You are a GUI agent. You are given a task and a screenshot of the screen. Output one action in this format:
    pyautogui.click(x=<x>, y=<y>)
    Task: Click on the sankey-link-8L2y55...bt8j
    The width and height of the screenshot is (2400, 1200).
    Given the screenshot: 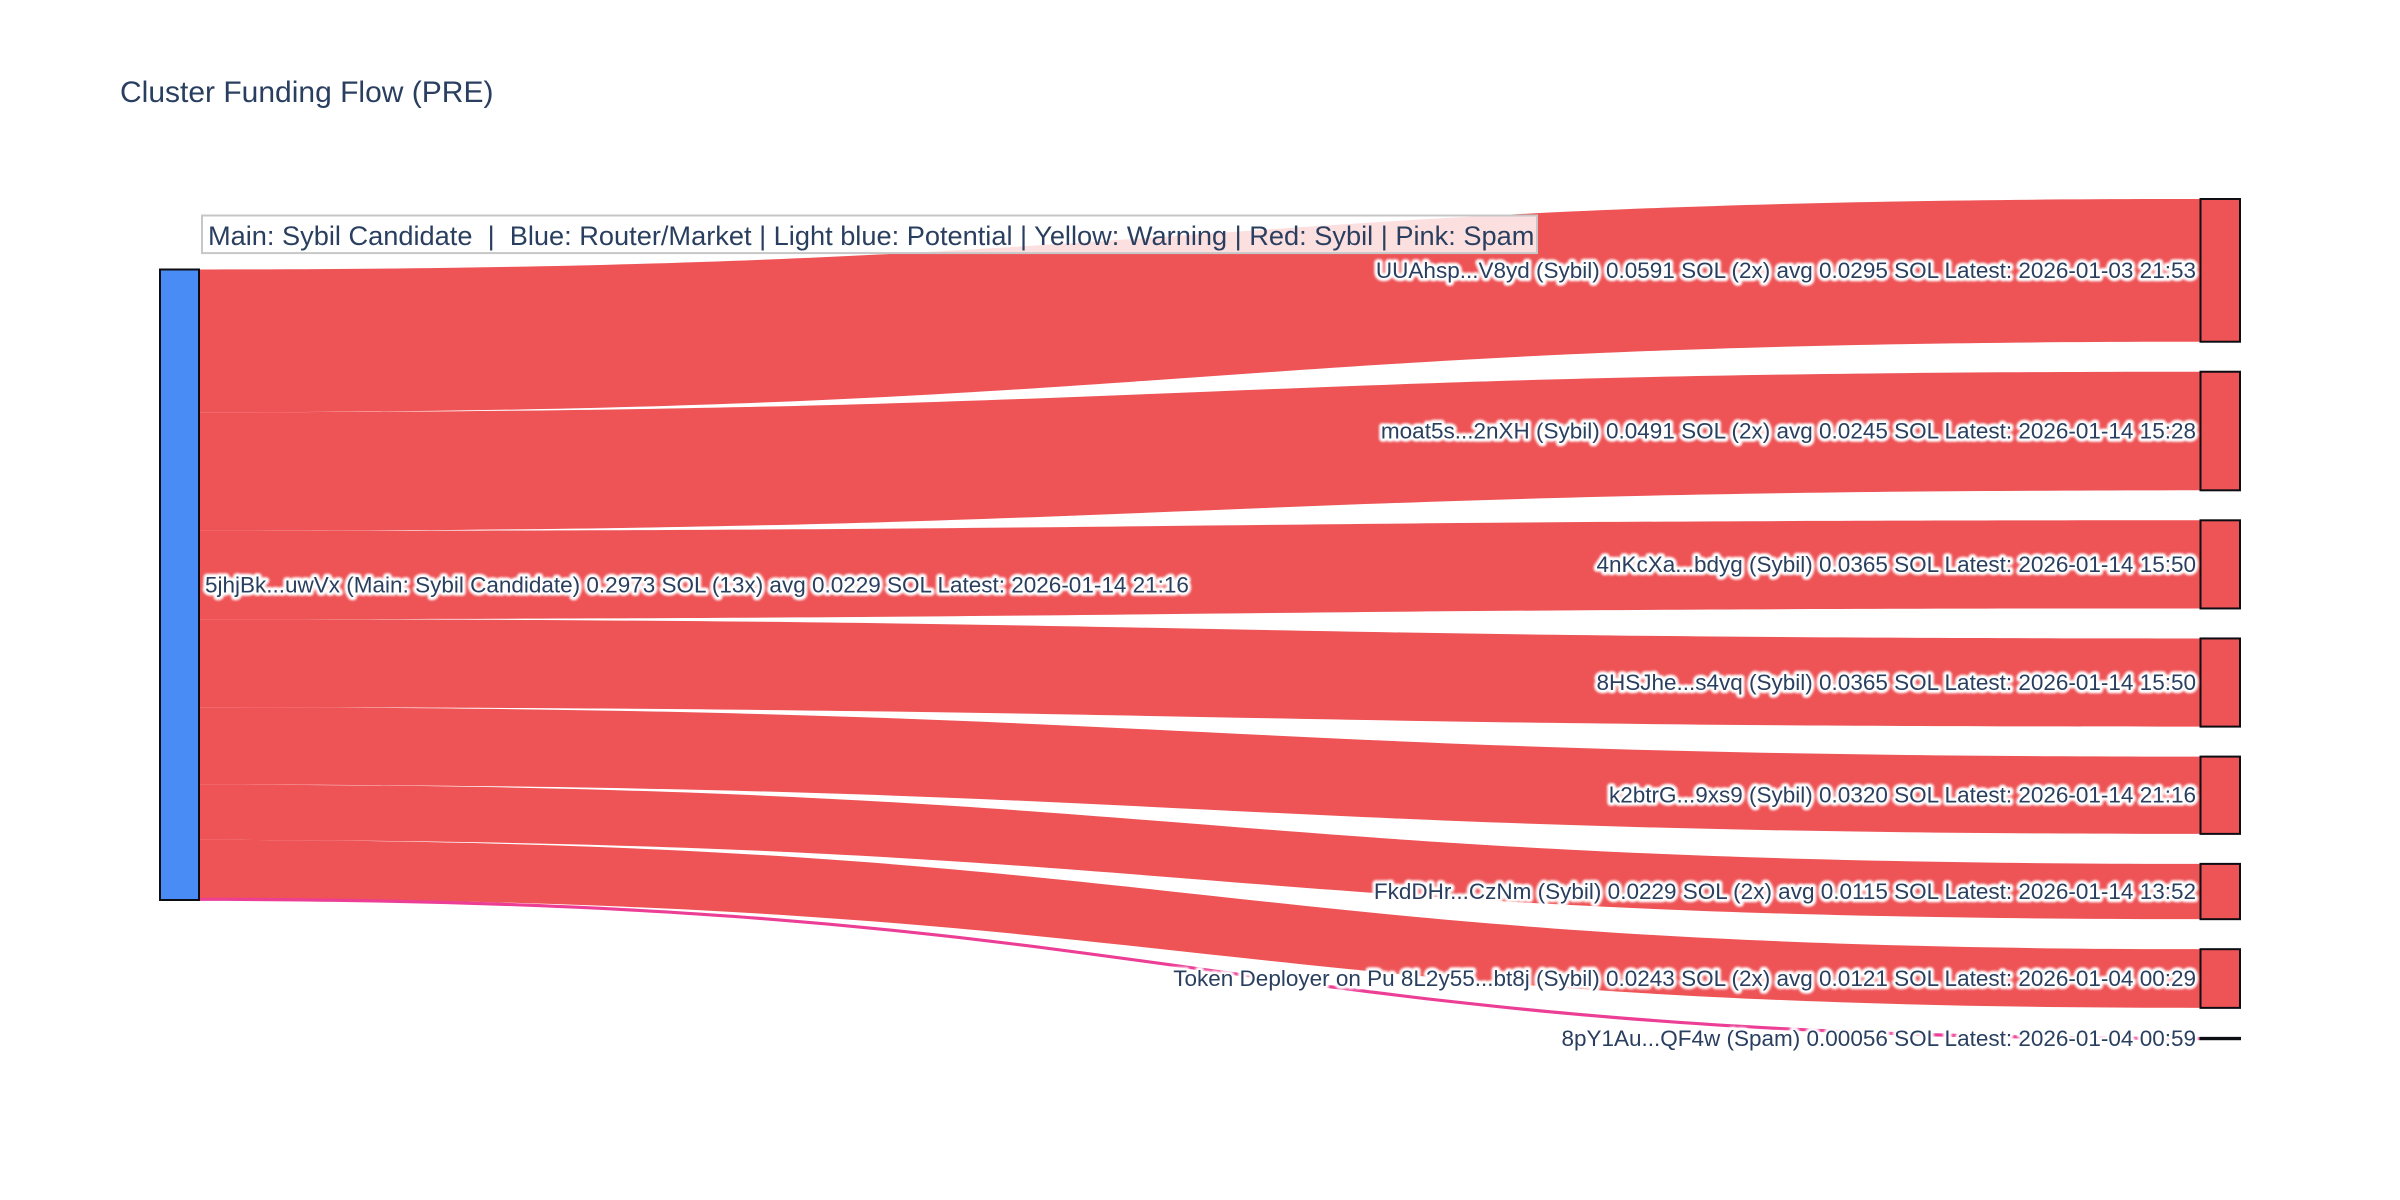 What is the action you would take?
    pyautogui.click(x=1200, y=923)
    